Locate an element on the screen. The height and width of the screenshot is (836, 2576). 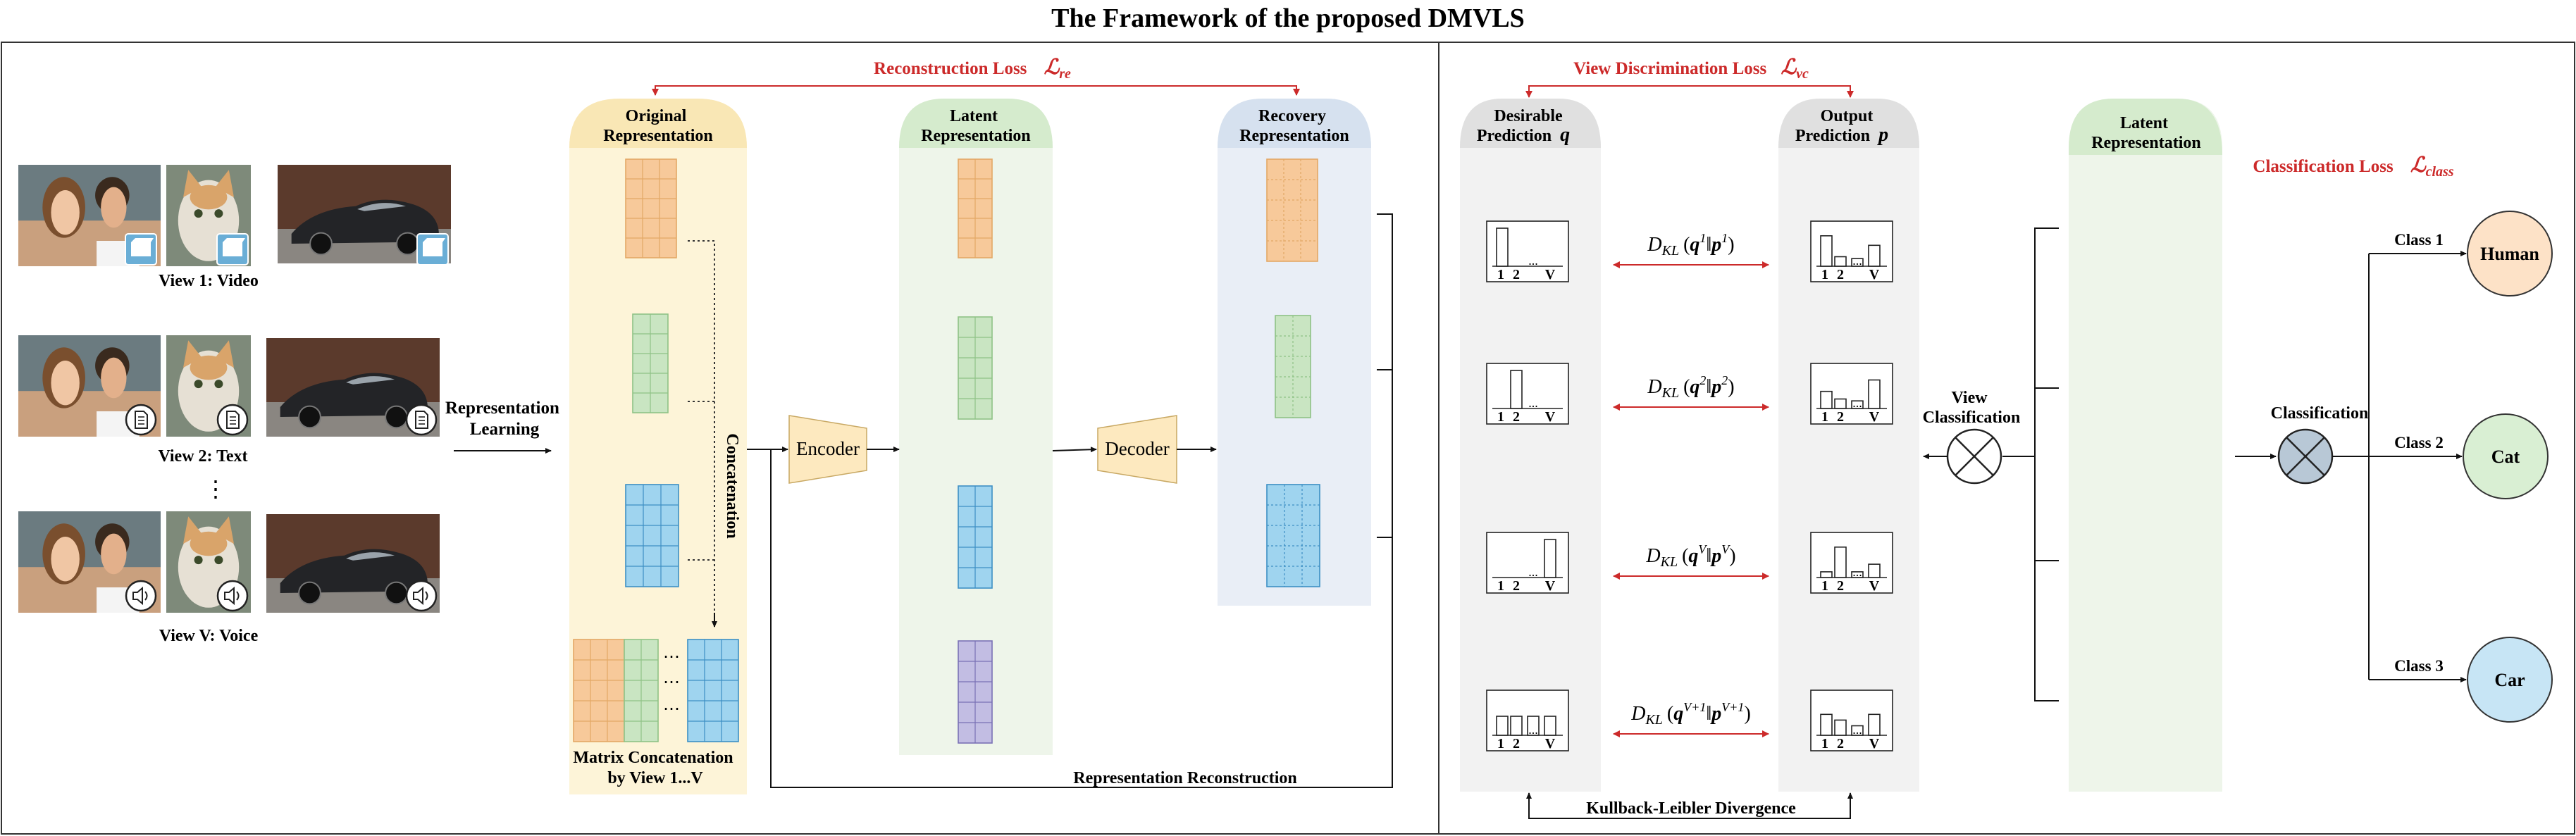
output-histogram-4-tick-2: 2 is located at coordinates (1840, 743).